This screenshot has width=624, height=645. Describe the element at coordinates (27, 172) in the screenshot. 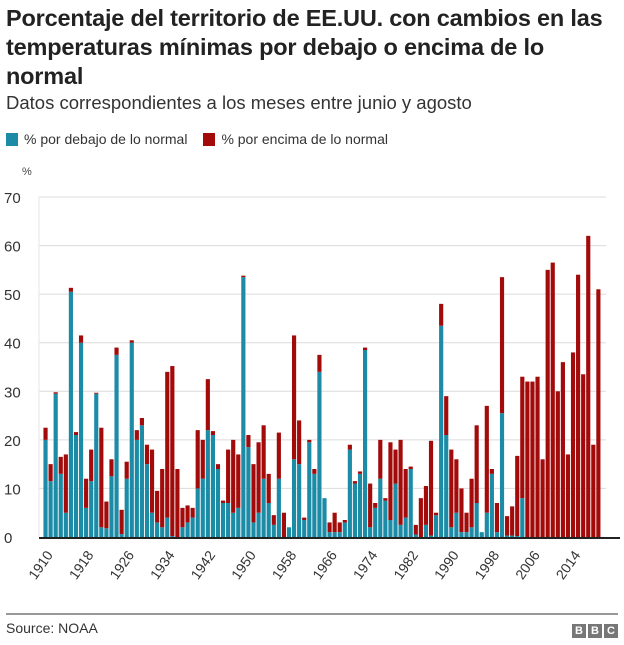

I see `y-axis-unit-label: %` at that location.